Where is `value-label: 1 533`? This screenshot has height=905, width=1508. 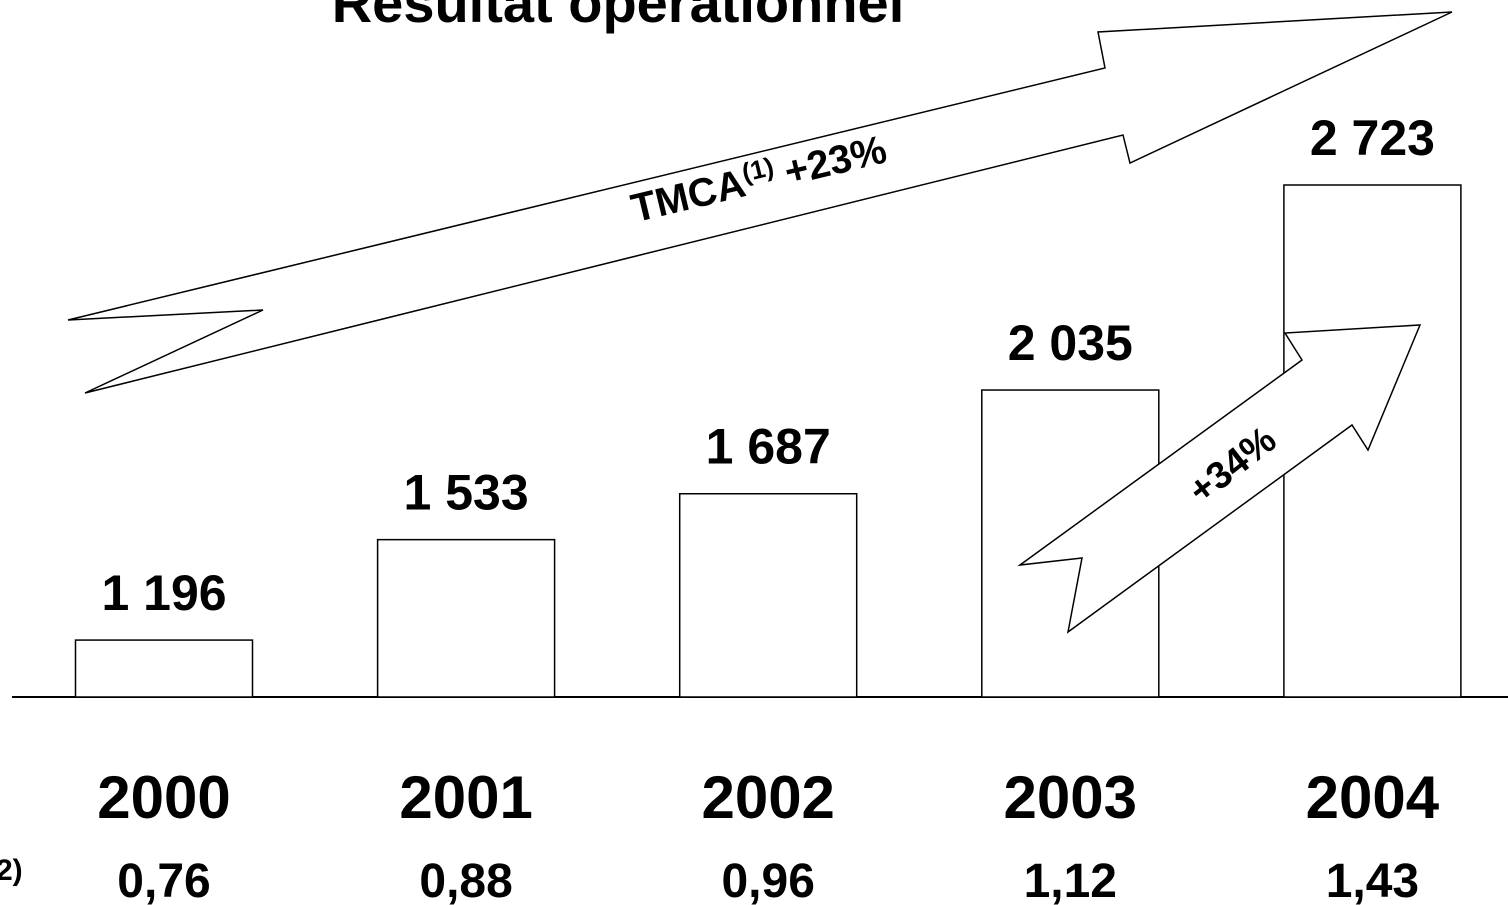
value-label: 1 533 is located at coordinates (466, 493).